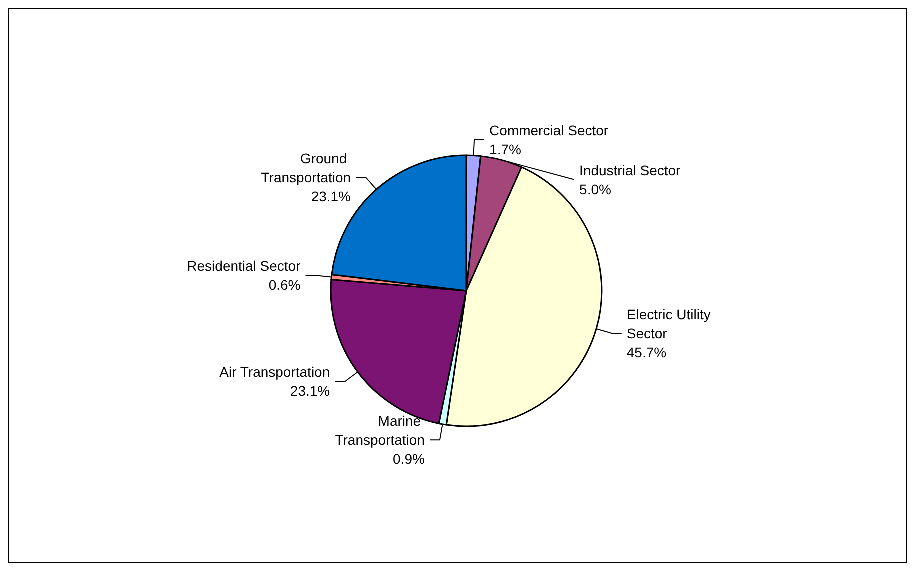 This screenshot has width=917, height=573. I want to click on data-label: 5.0%, so click(596, 189).